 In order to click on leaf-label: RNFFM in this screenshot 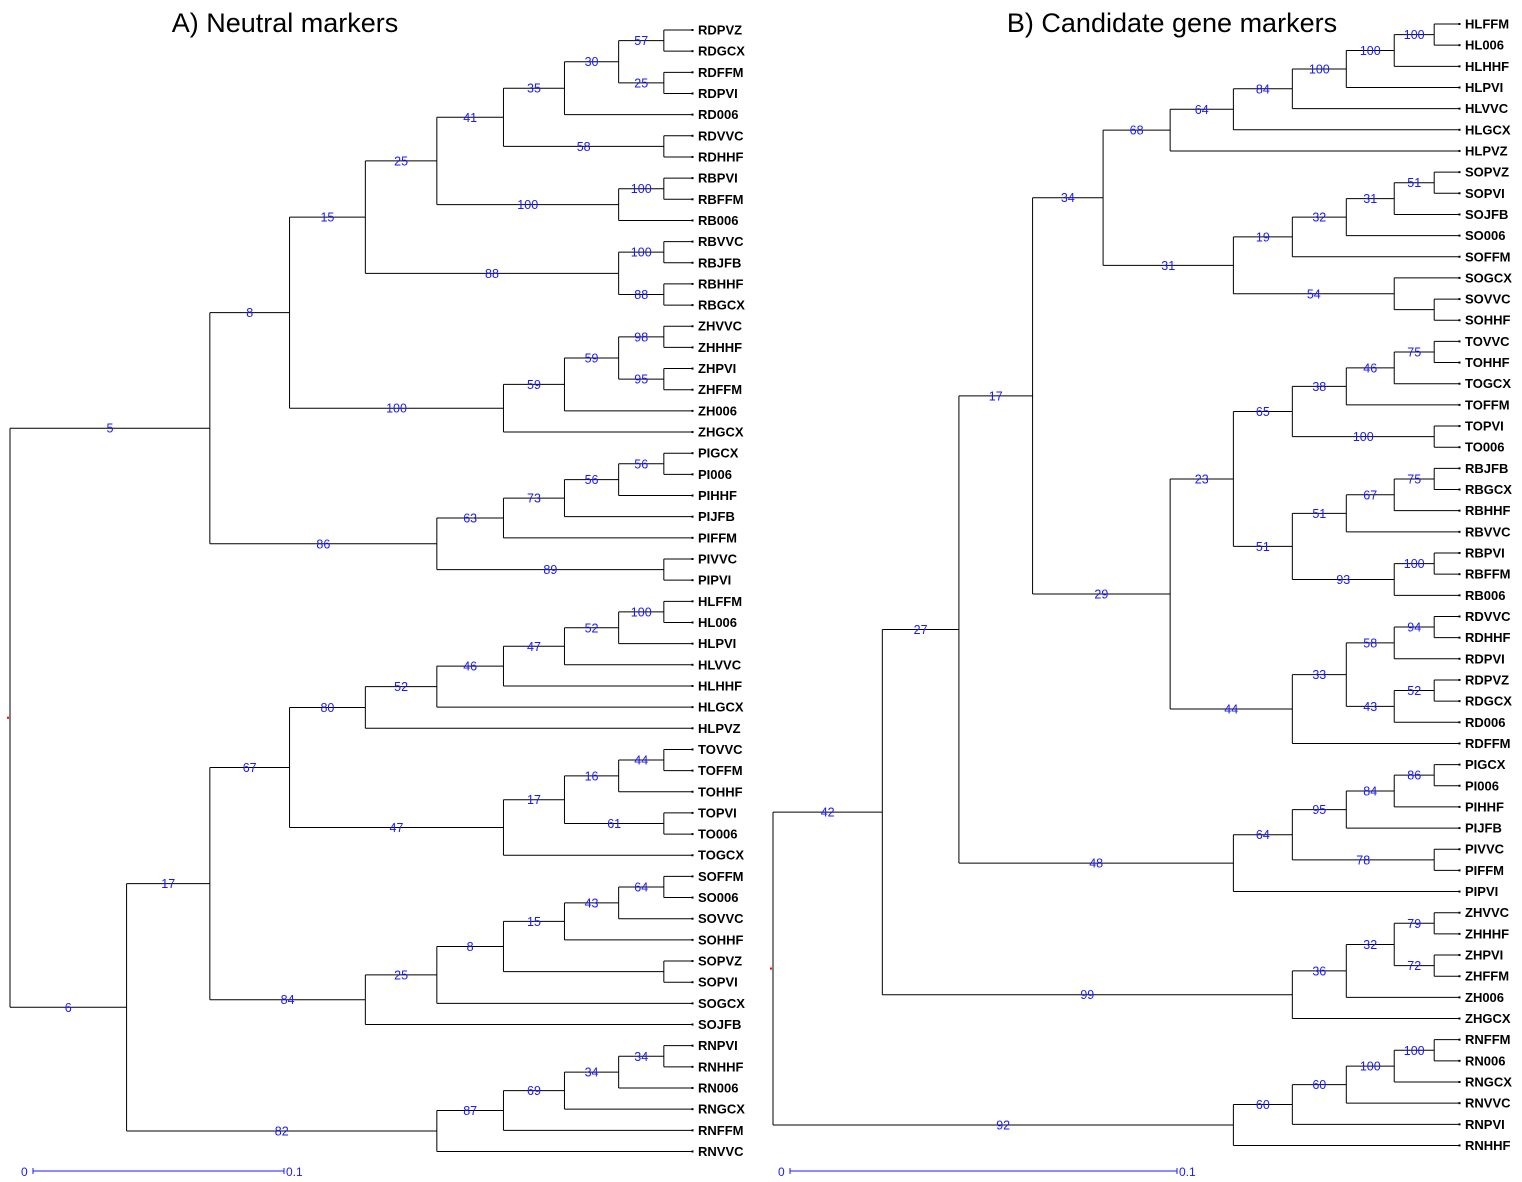, I will do `click(1488, 1039)`.